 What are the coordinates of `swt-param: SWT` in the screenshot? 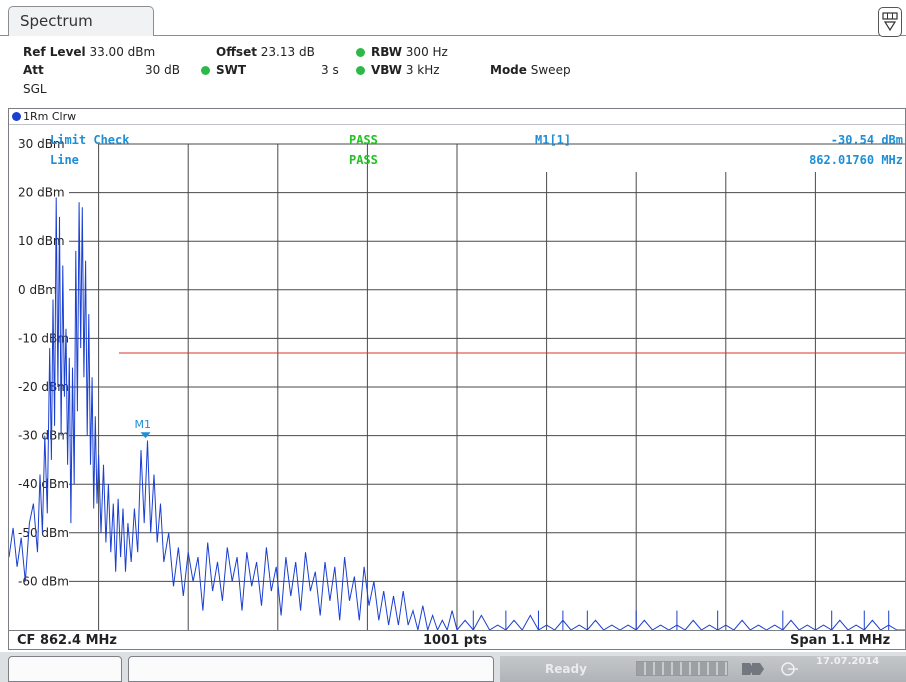 It's located at (231, 70).